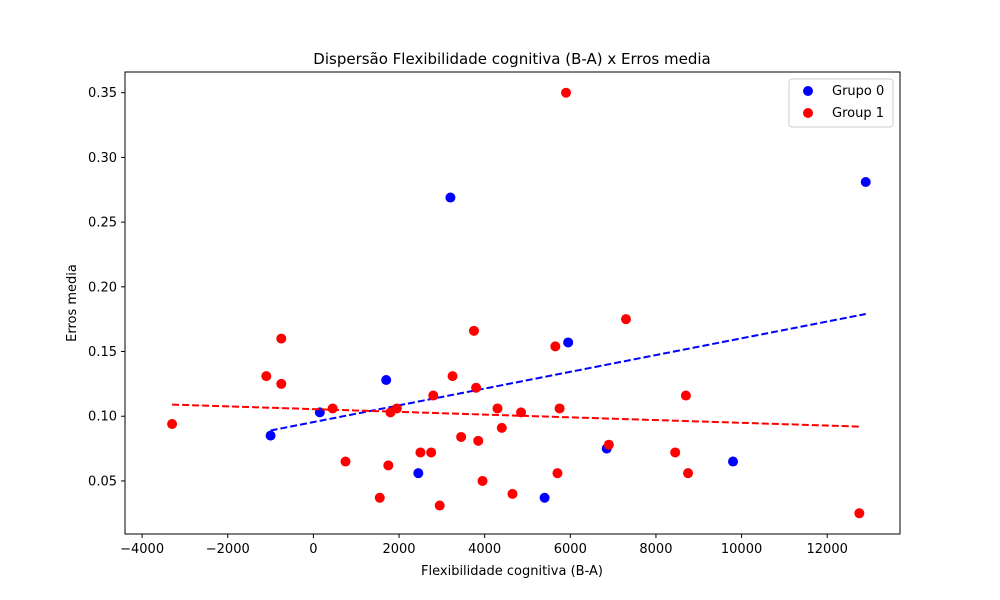 This screenshot has width=1000, height=600. I want to click on x-tick-label: 0, so click(313, 549).